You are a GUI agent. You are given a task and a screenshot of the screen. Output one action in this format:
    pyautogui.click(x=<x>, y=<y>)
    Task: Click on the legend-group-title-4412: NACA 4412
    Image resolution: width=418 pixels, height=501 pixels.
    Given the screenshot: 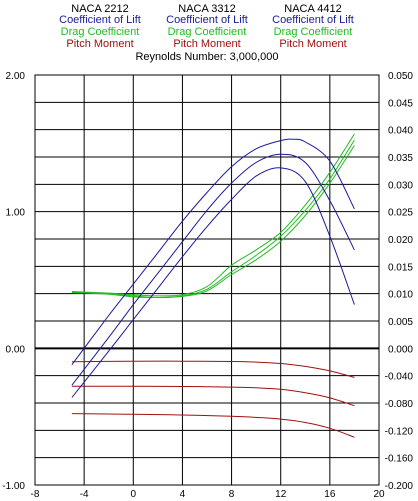 What is the action you would take?
    pyautogui.click(x=312, y=9)
    